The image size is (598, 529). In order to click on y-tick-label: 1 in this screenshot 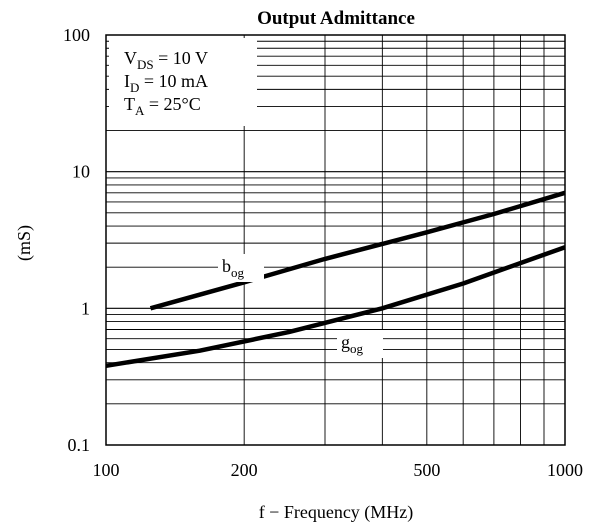, I will do `click(85, 308)`.